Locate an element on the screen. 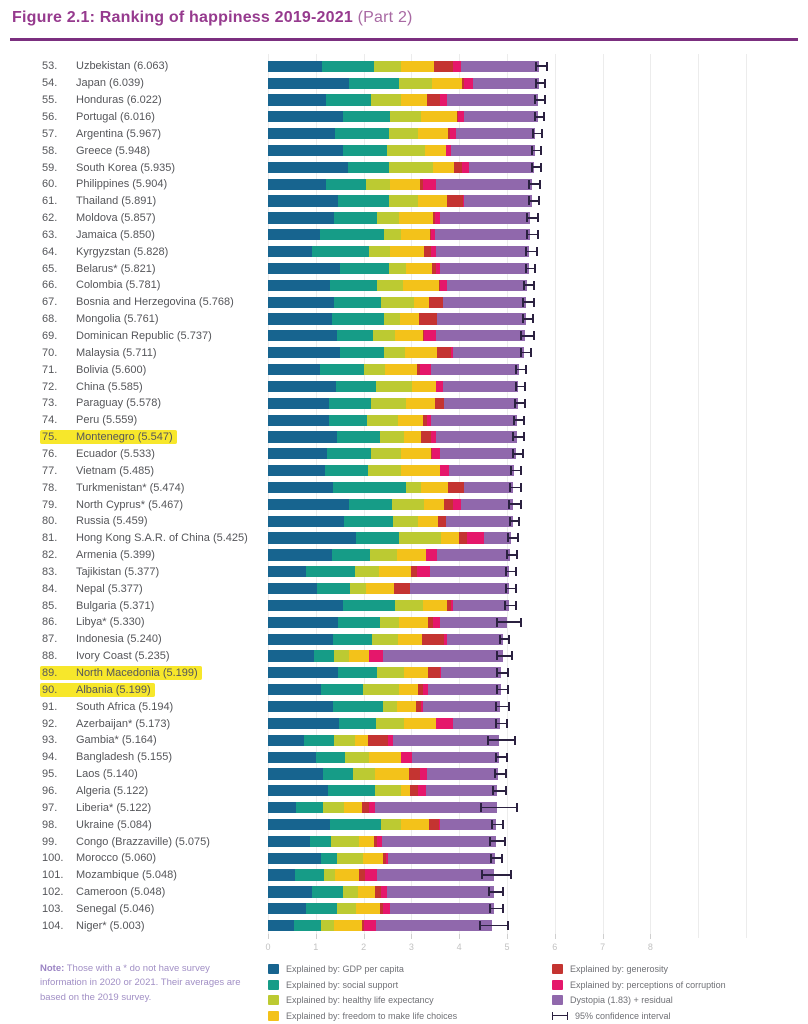  rank-label: 93. is located at coordinates (50, 740).